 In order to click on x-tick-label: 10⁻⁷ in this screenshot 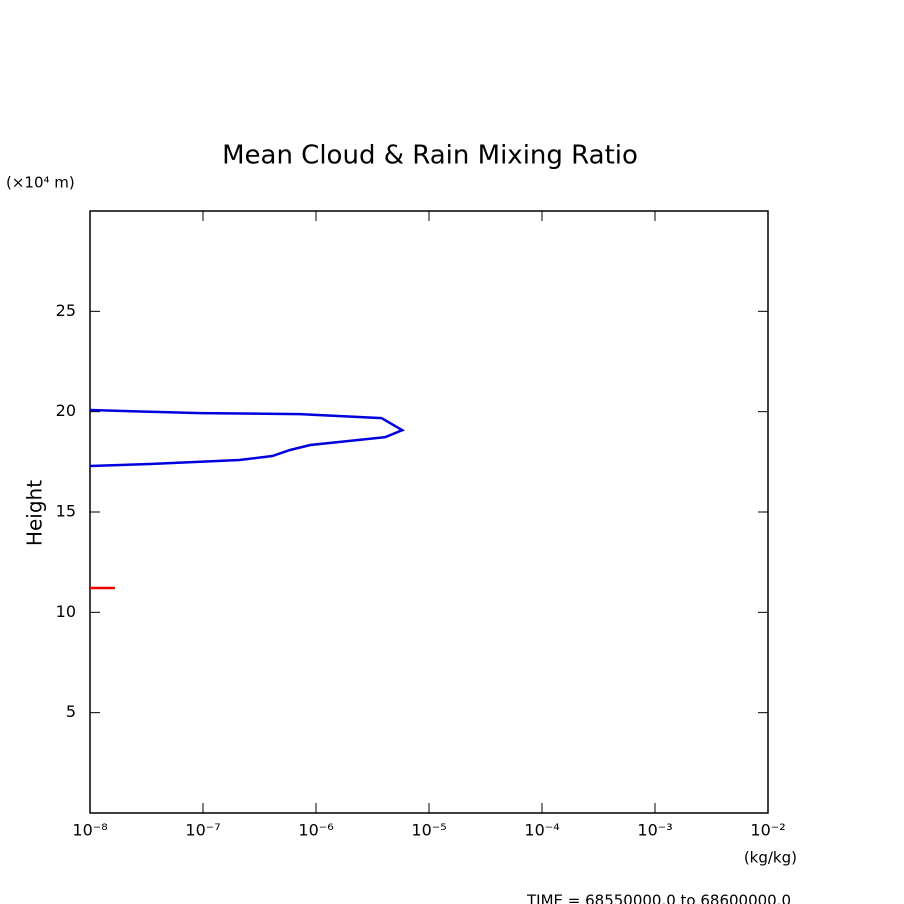, I will do `click(202, 830)`.